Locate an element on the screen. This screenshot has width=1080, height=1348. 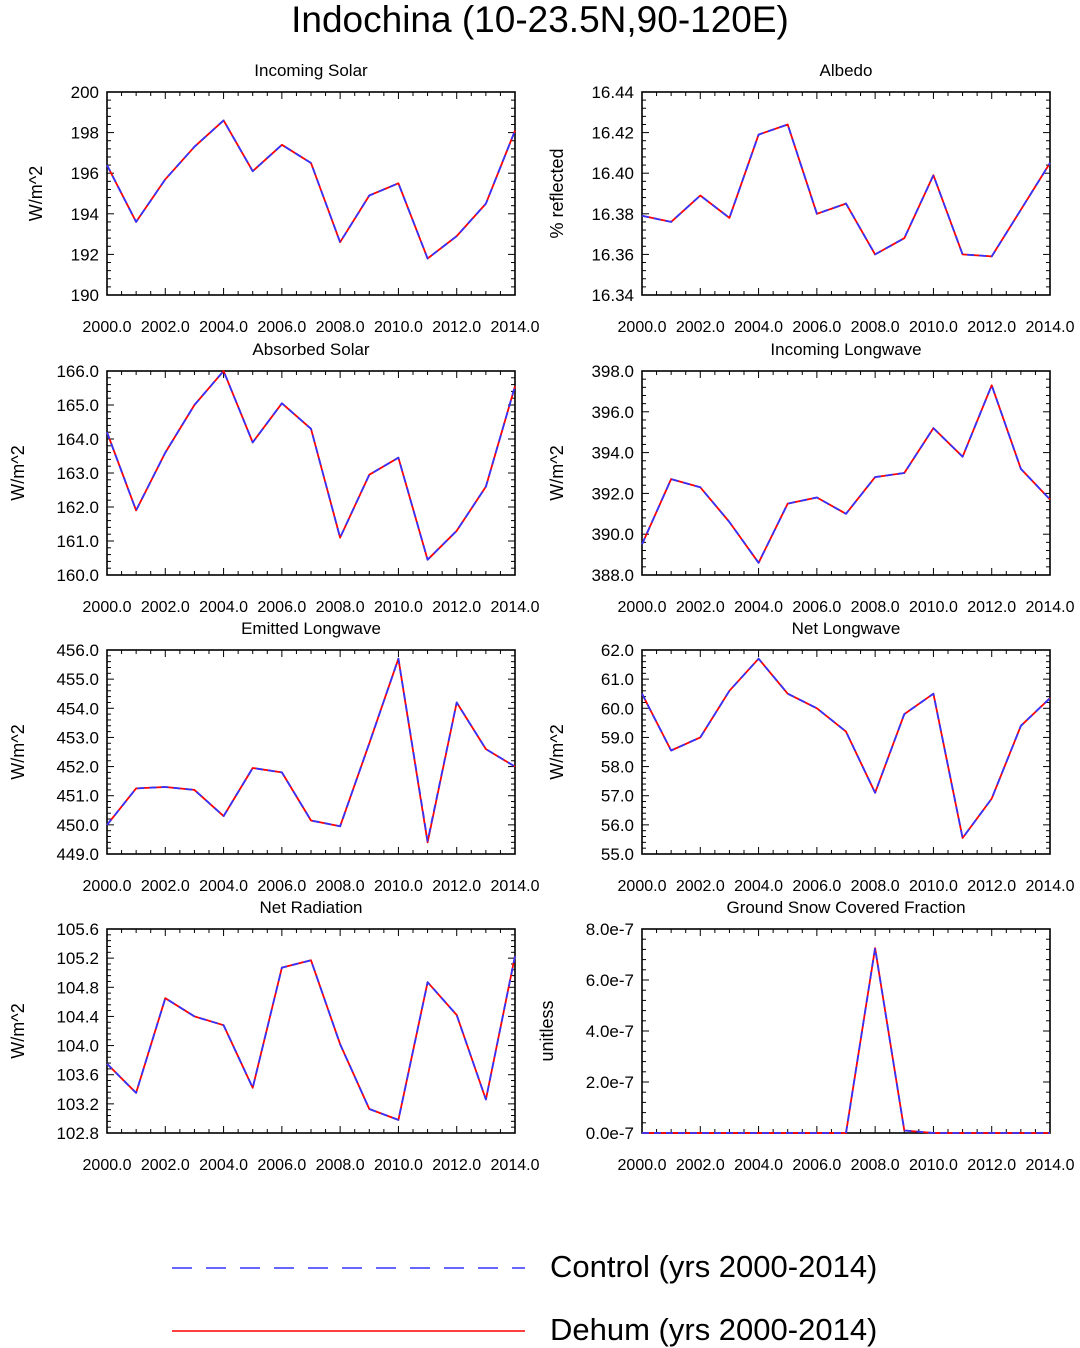
y-tick-label: 388.0 is located at coordinates (612, 575).